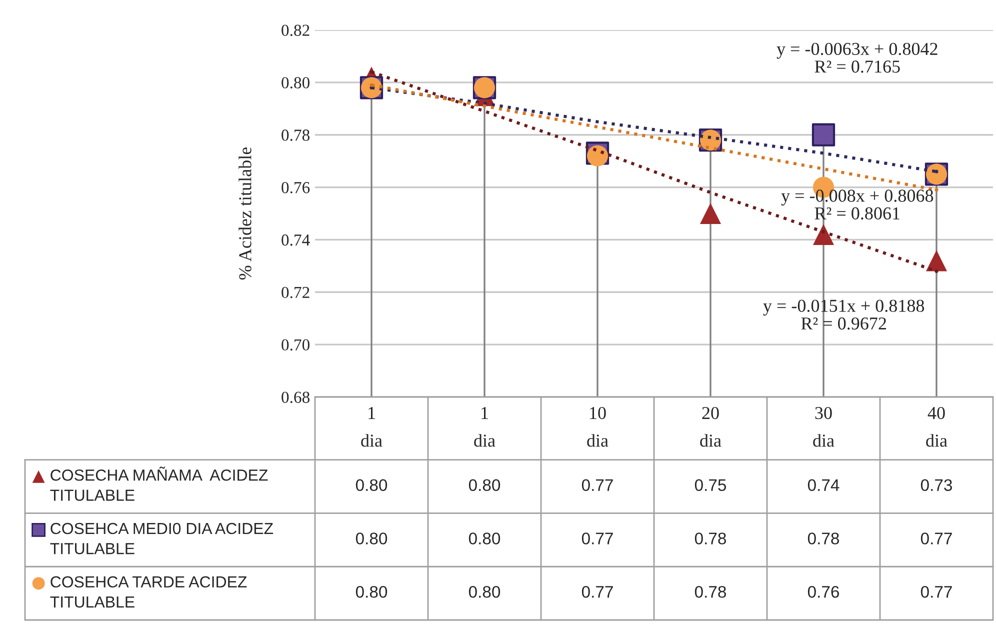 The image size is (996, 625). I want to click on y-tick-label: 0.76, so click(296, 188).